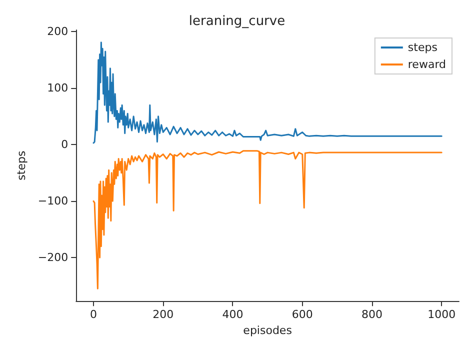 The height and width of the screenshot is (349, 474). I want to click on chart-title: leraning_curve, so click(237, 21).